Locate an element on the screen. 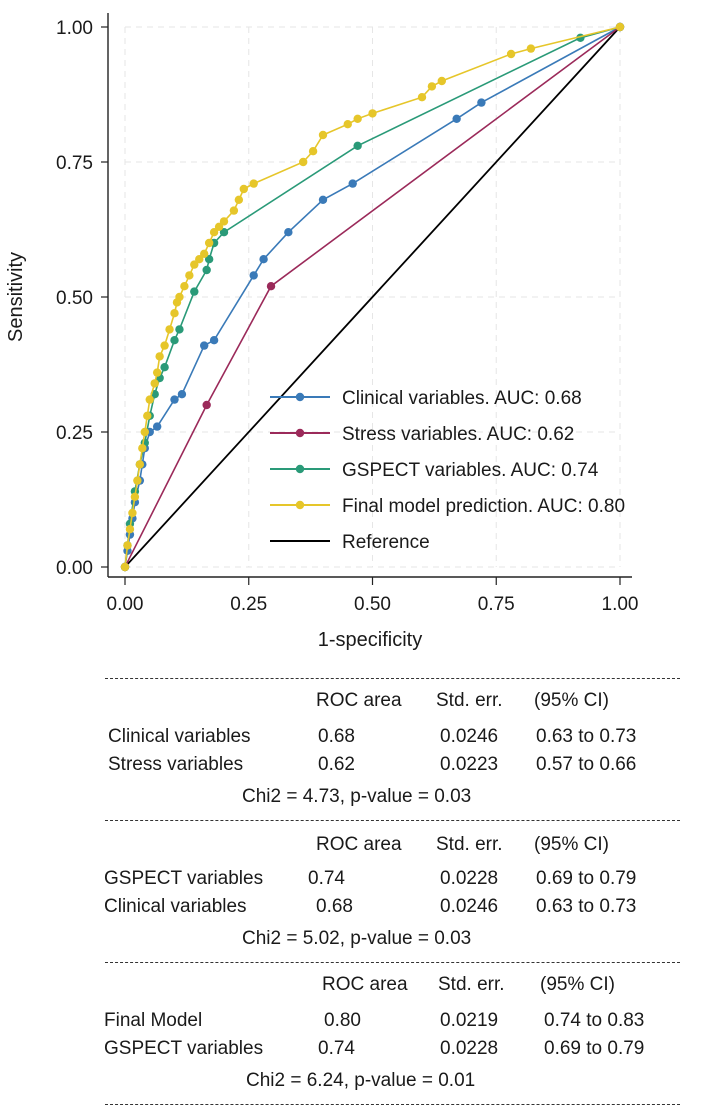 The height and width of the screenshot is (1113, 713). row-se: 0.0246 is located at coordinates (469, 906).